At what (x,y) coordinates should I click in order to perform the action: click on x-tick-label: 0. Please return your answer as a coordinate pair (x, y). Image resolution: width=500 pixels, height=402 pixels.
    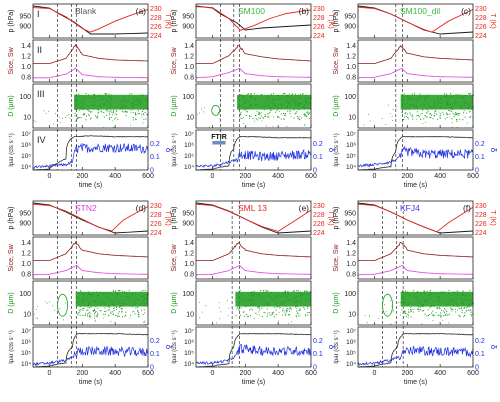
    Looking at the image, I should click on (374, 176).